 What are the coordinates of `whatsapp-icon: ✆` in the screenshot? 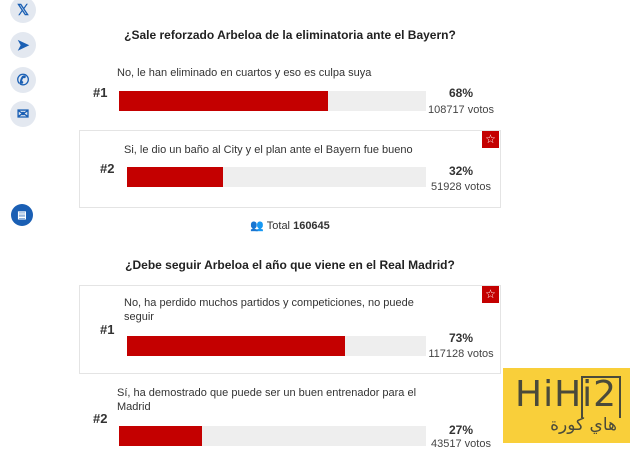 It's located at (23, 80).